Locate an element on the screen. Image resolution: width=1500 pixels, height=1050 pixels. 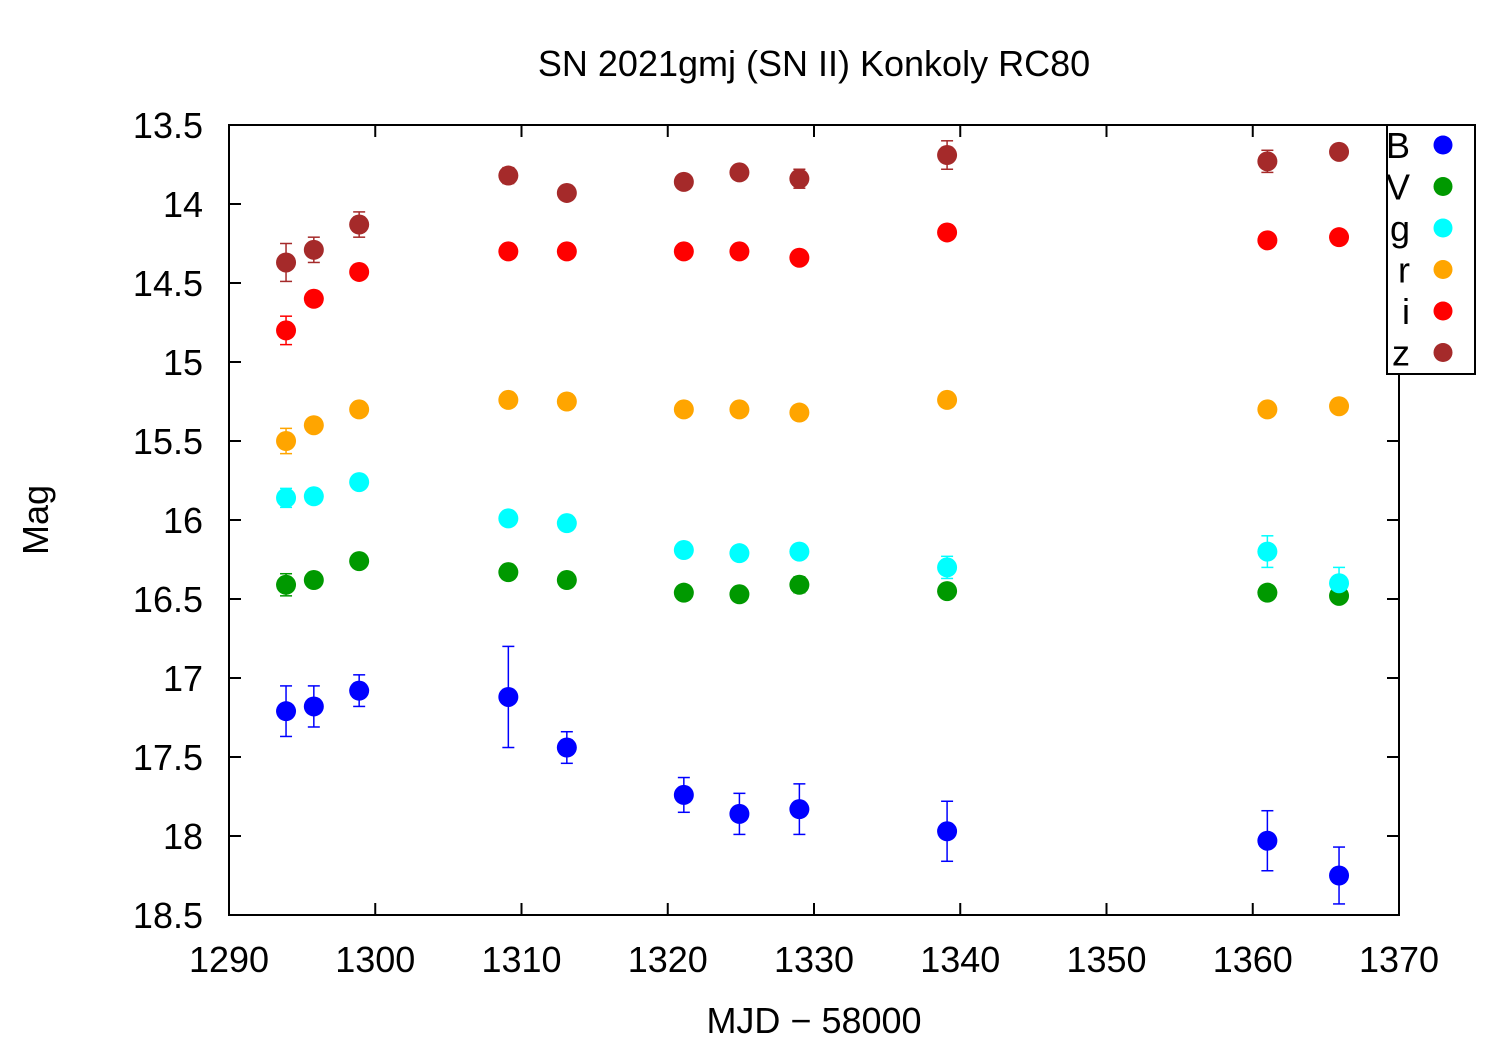
legend-label: B is located at coordinates (1398, 145).